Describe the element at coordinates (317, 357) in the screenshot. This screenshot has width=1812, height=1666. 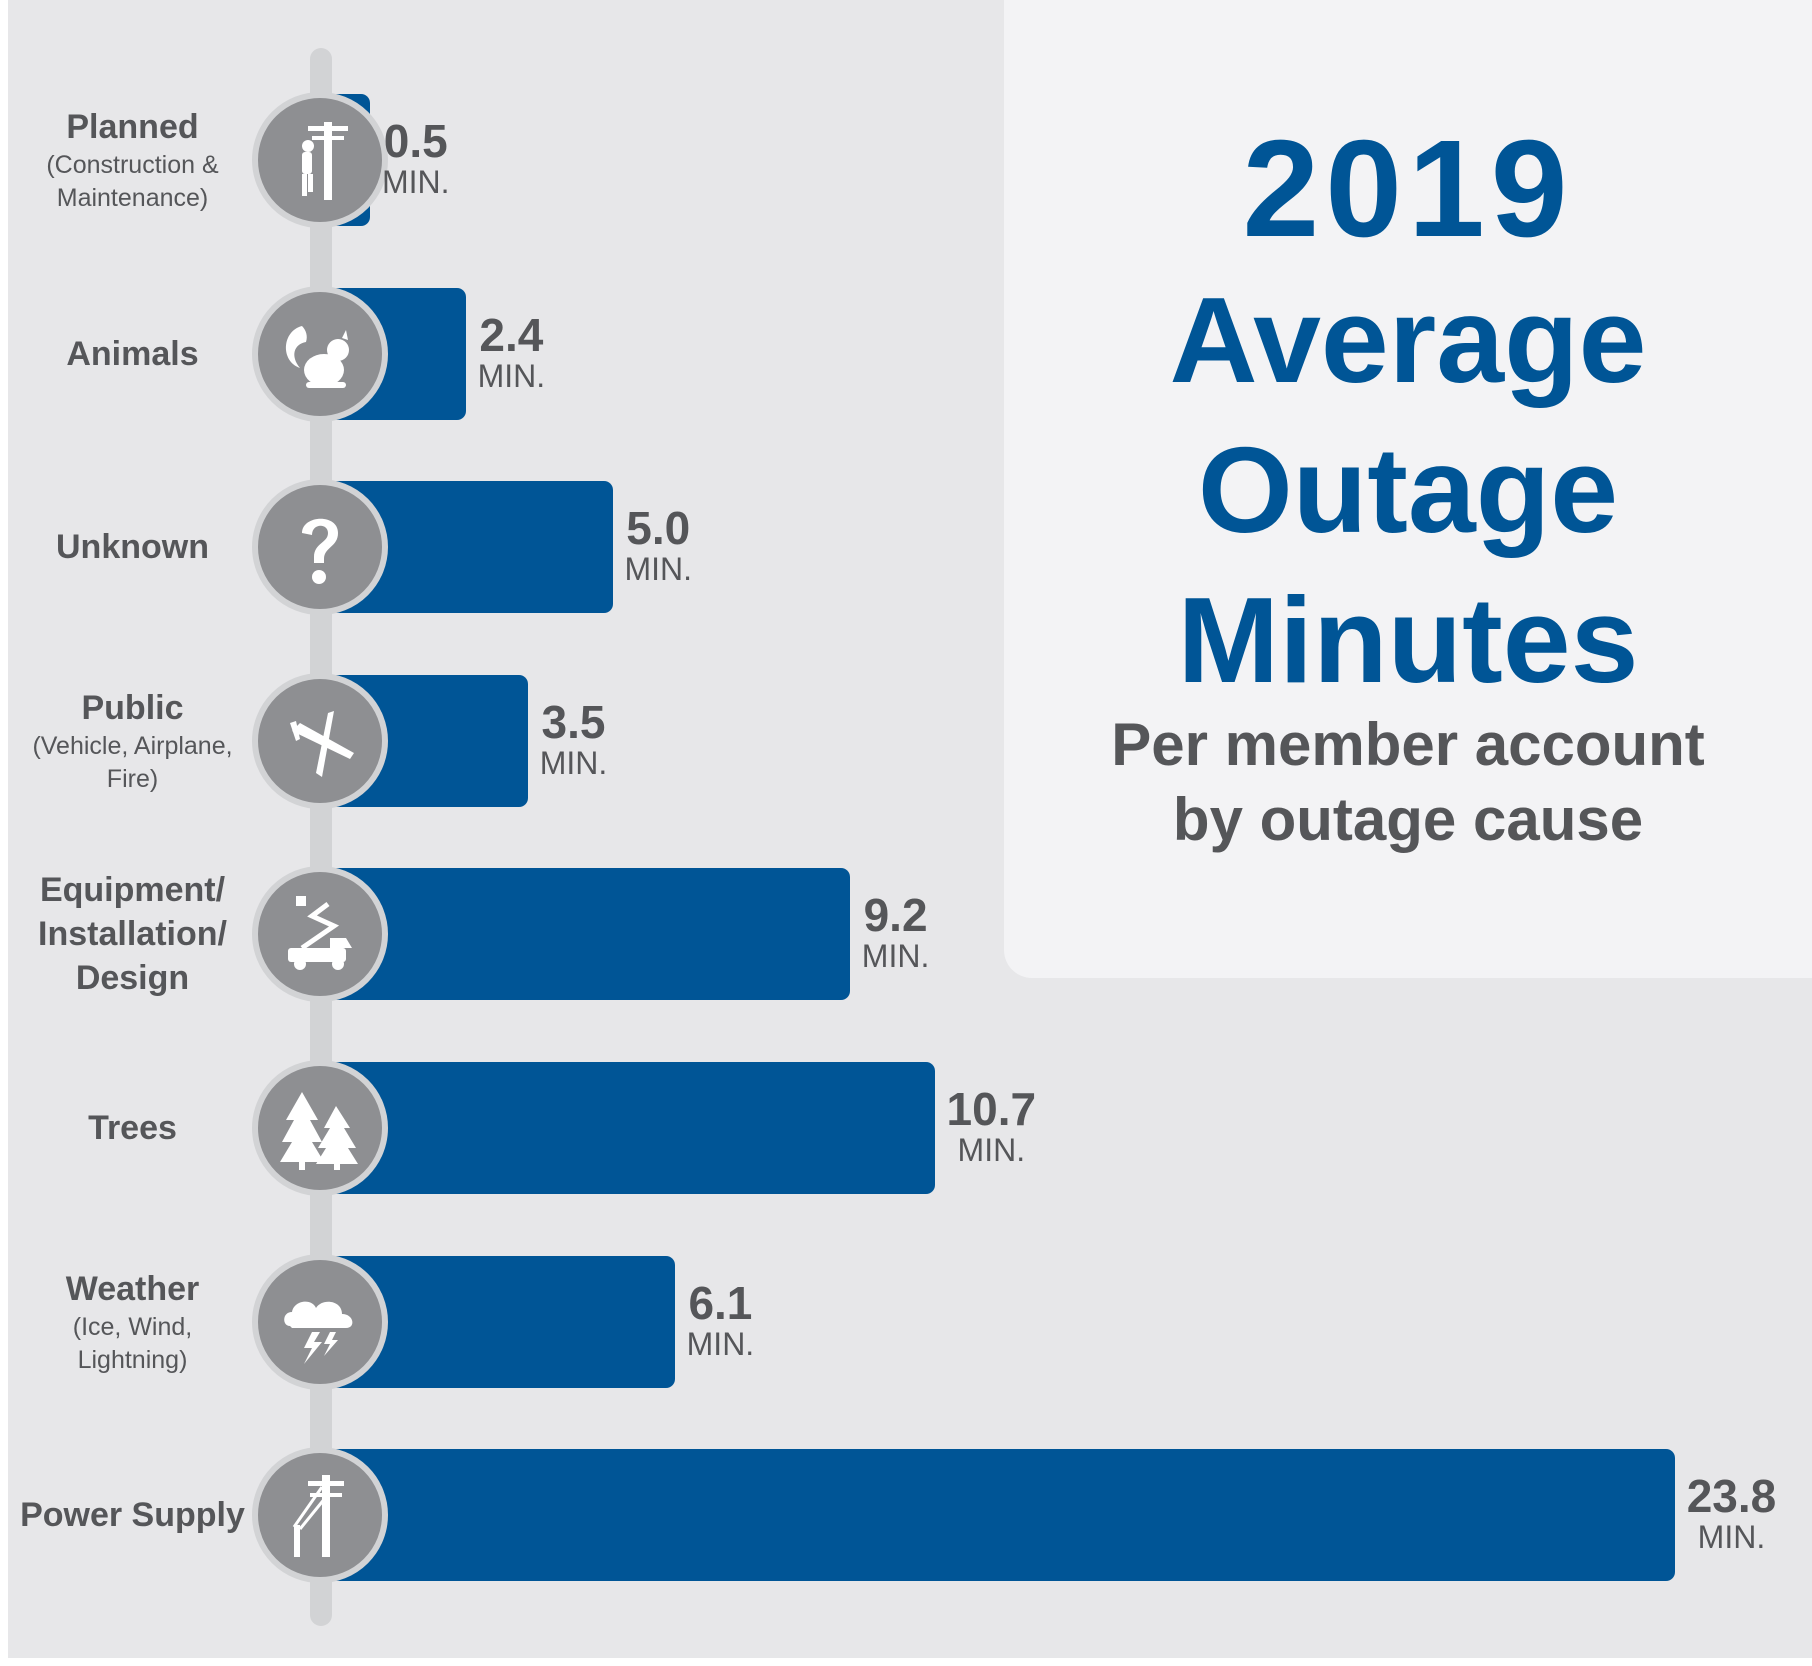
I see `squirrel-icon-glyph` at that location.